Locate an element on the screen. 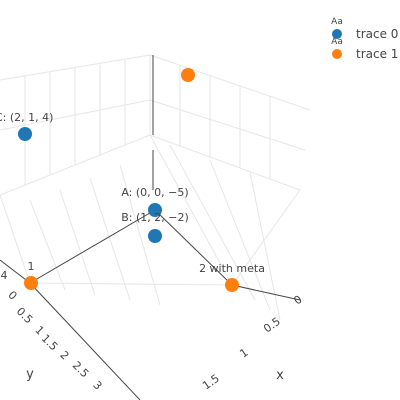 This screenshot has width=400, height=400. point-label: 1 is located at coordinates (31, 266).